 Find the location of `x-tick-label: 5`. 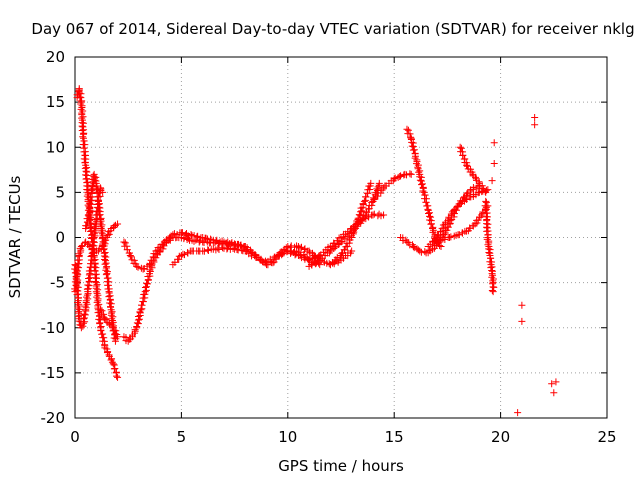

x-tick-label: 5 is located at coordinates (182, 437).